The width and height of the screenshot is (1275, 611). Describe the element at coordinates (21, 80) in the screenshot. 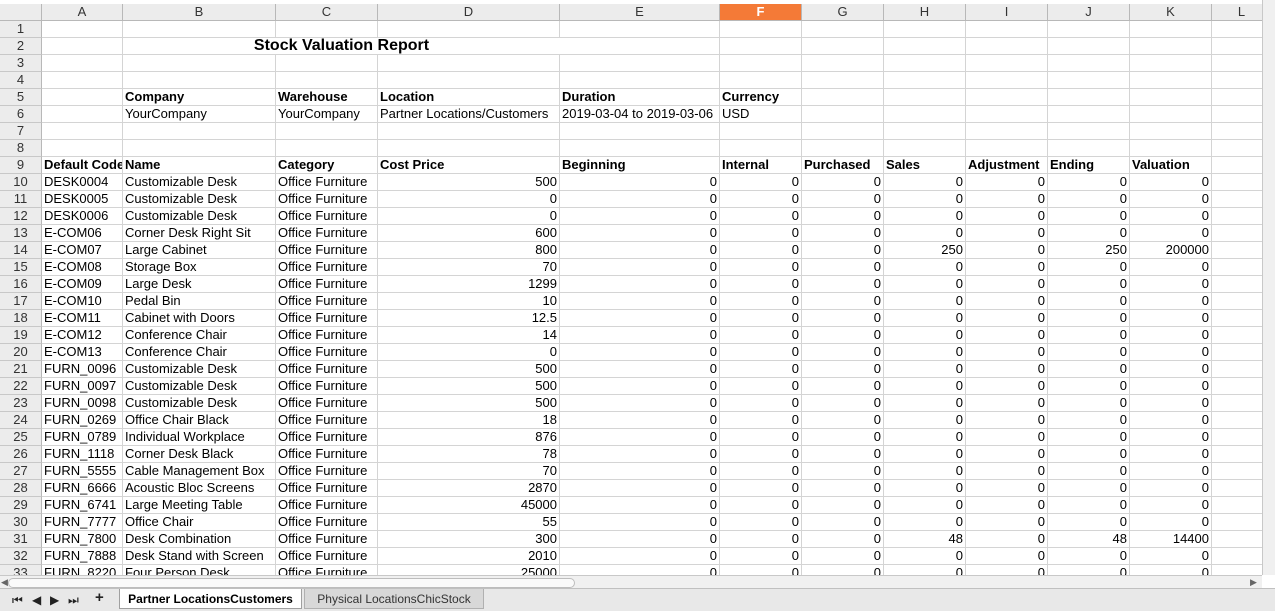

I see `row-header-4: 4` at that location.